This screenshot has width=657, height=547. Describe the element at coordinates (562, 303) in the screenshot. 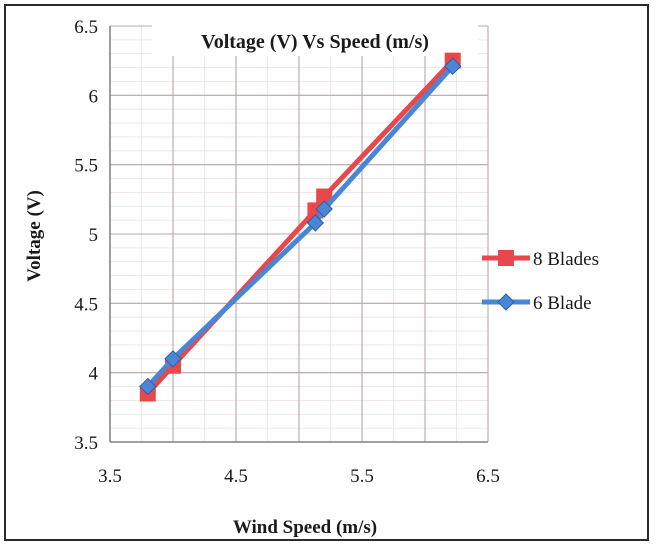

I see `legend-label-2: 6 Blade` at that location.